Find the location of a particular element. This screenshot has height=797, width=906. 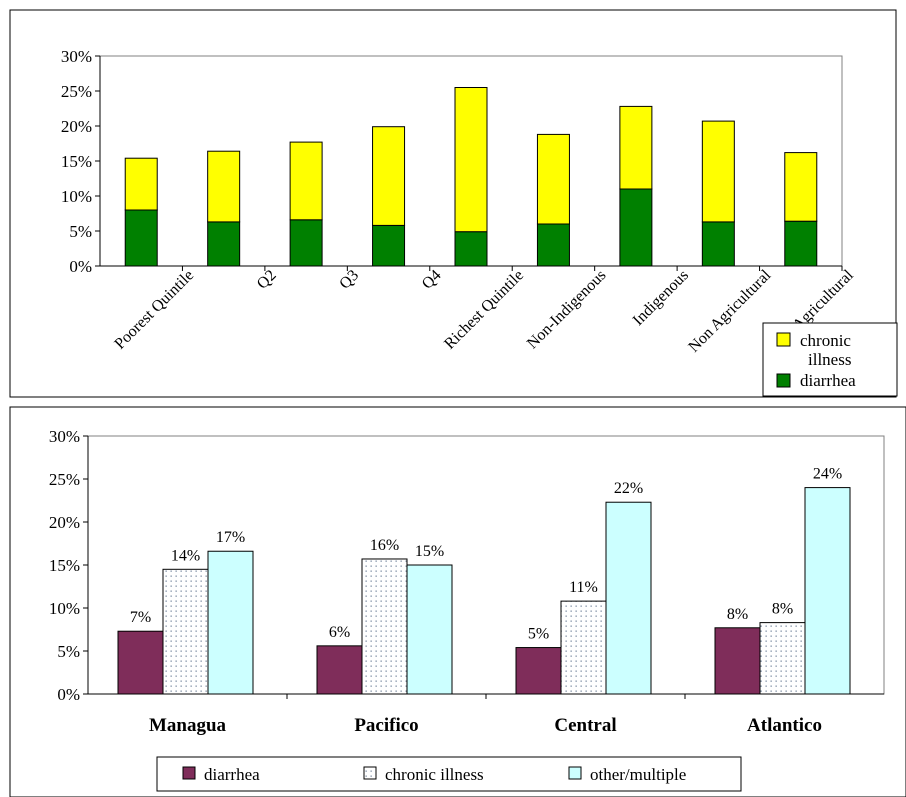

legend-label-other-multiple: other/multiple is located at coordinates (638, 774).